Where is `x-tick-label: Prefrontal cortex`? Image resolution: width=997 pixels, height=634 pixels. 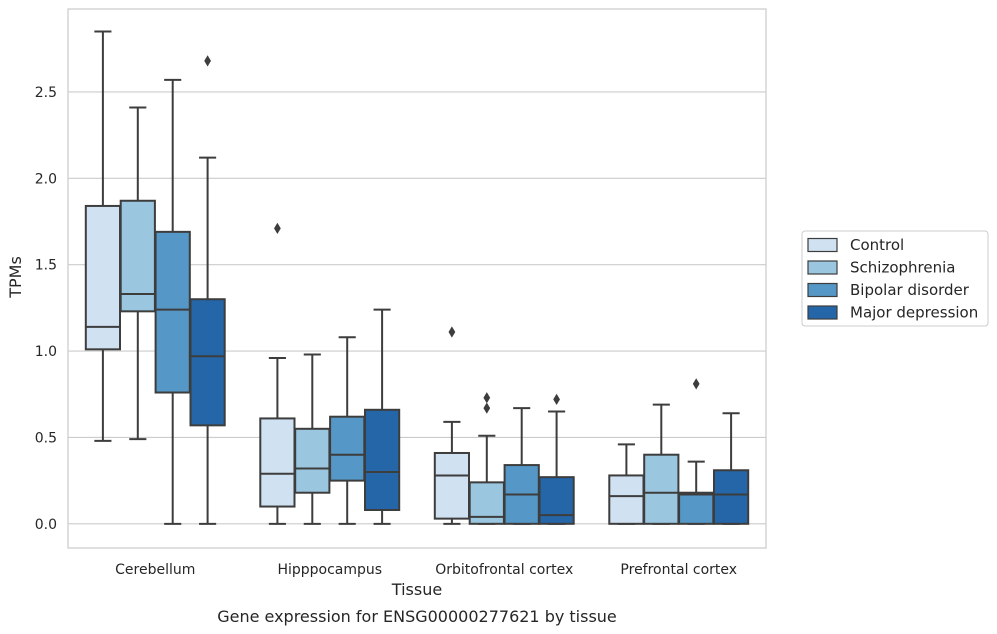 x-tick-label: Prefrontal cortex is located at coordinates (678, 570).